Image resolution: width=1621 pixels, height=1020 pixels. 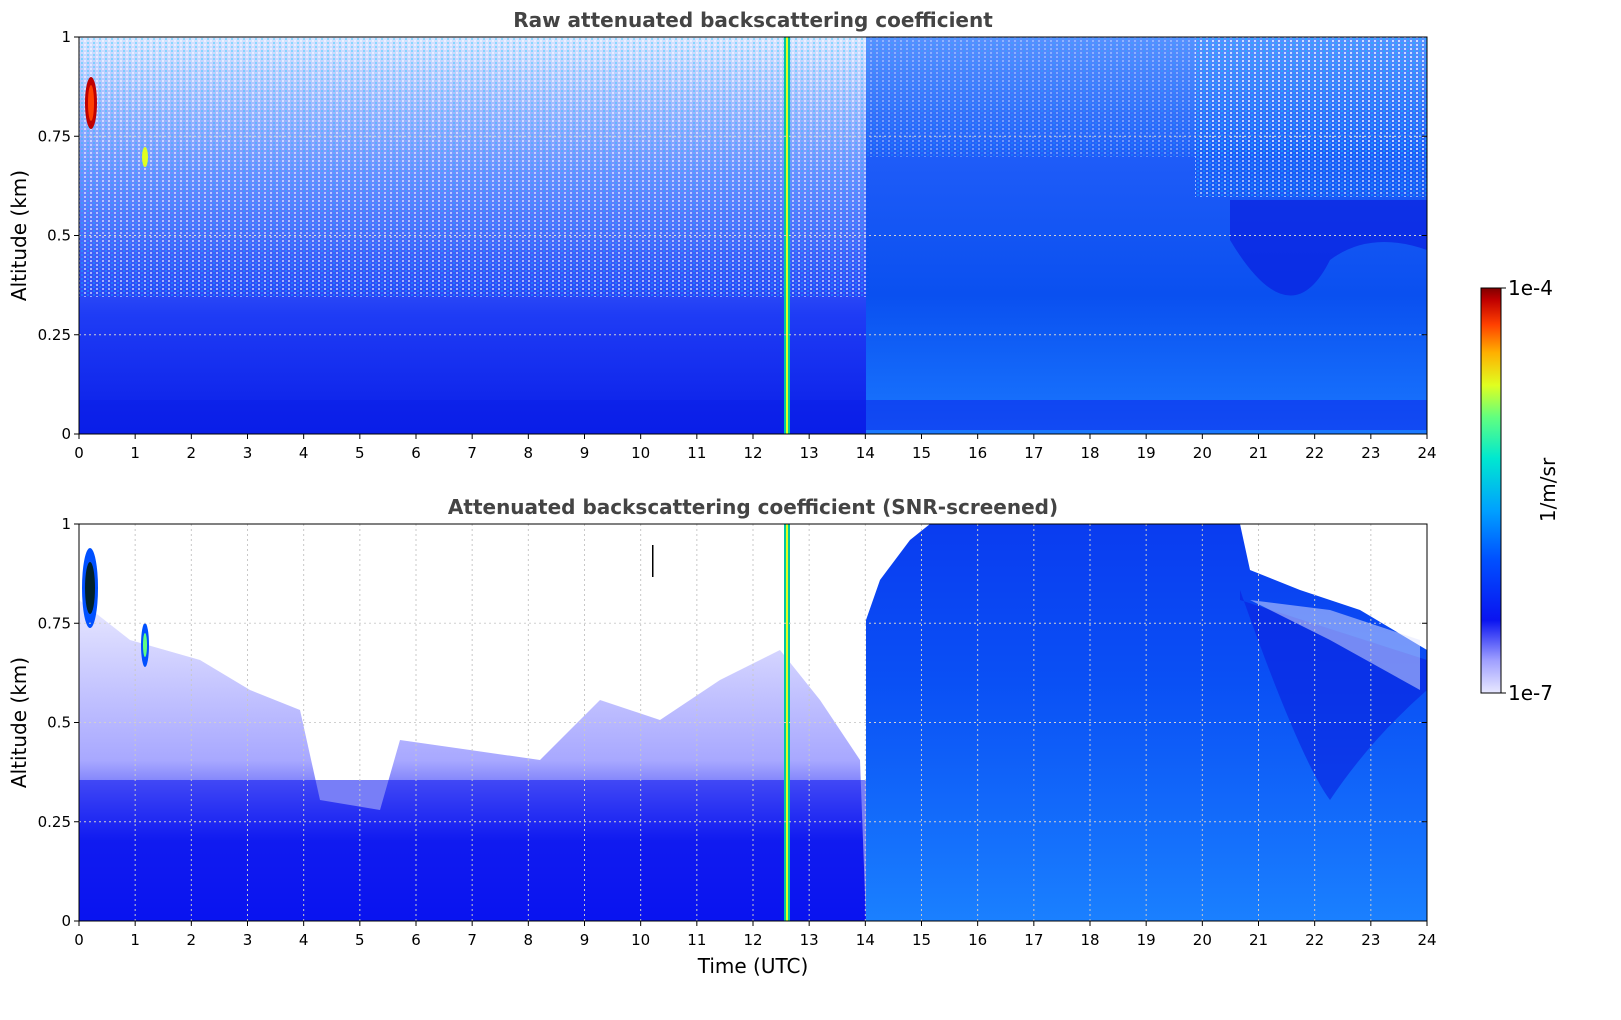 What do you see at coordinates (19, 235) in the screenshot?
I see `raw-ylabel: Altitude (km)` at bounding box center [19, 235].